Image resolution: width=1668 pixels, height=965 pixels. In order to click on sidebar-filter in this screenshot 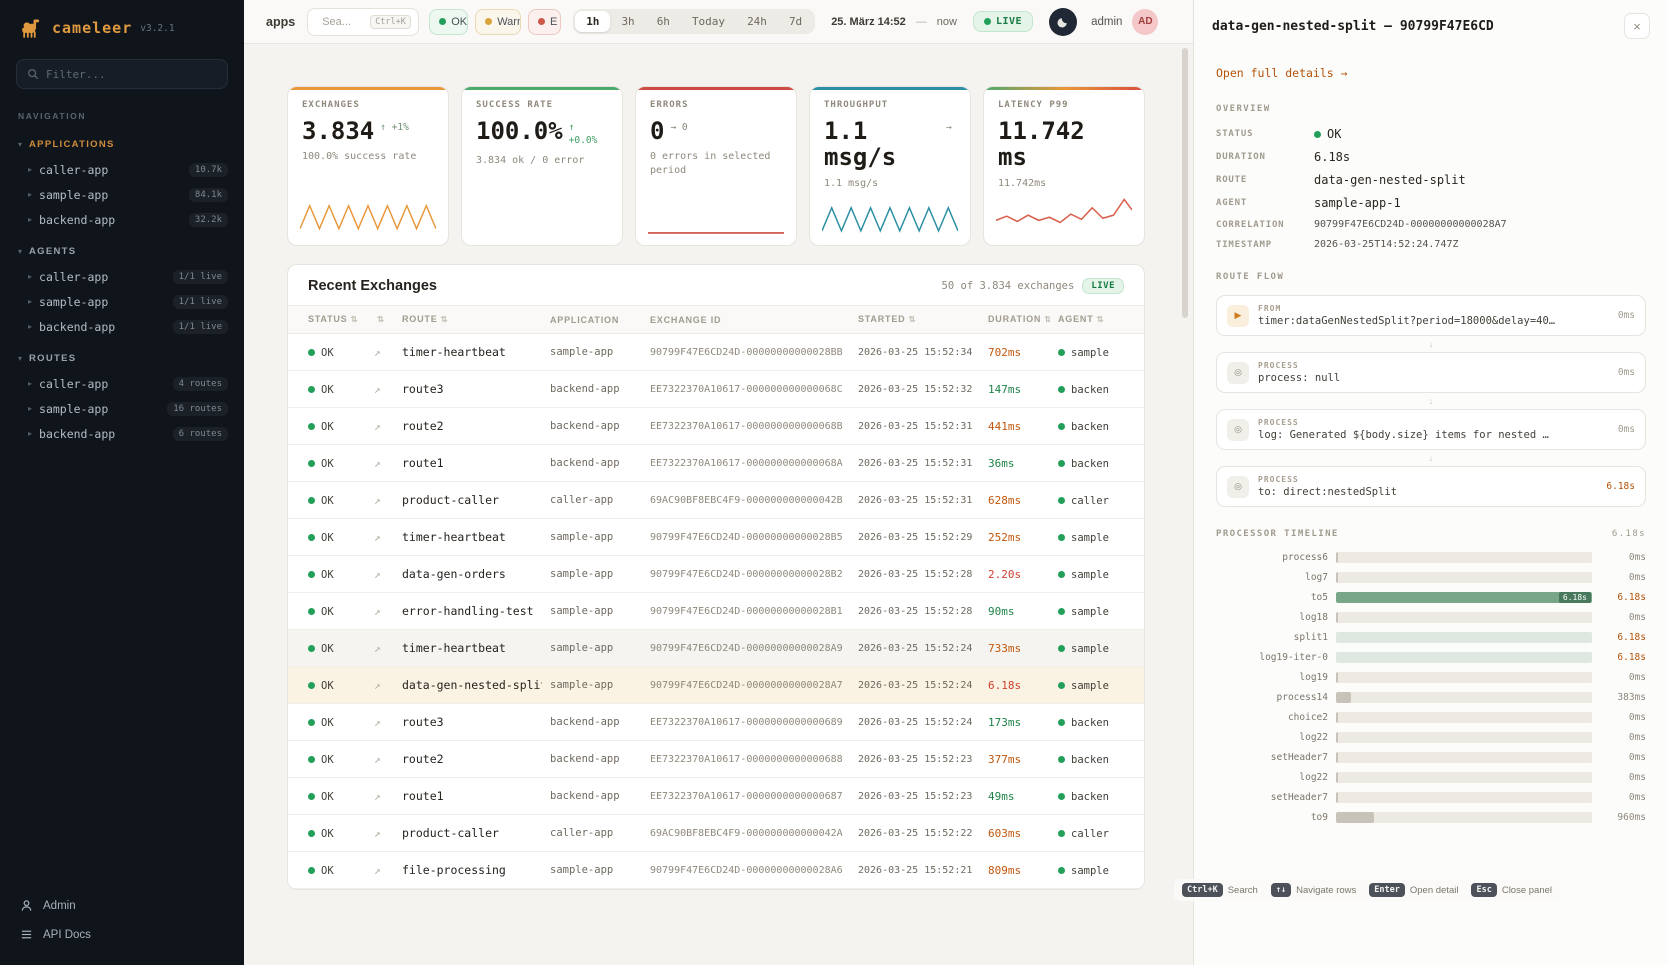, I will do `click(122, 74)`.